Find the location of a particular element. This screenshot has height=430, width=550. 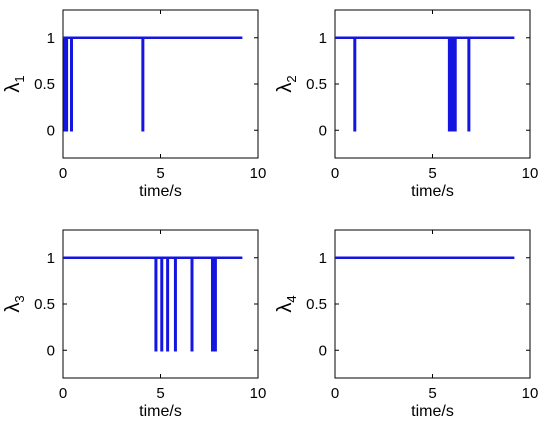

y-axis-label: λ2 is located at coordinates (286, 83).